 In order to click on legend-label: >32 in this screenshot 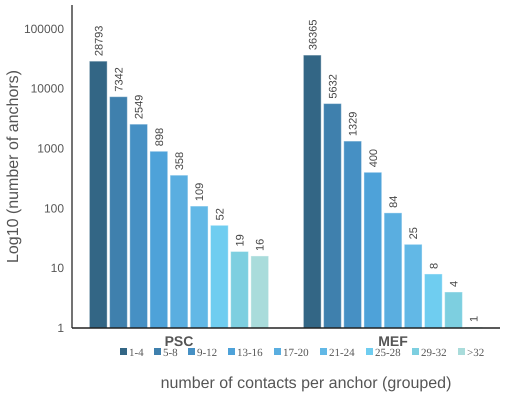, I will do `click(475, 353)`.